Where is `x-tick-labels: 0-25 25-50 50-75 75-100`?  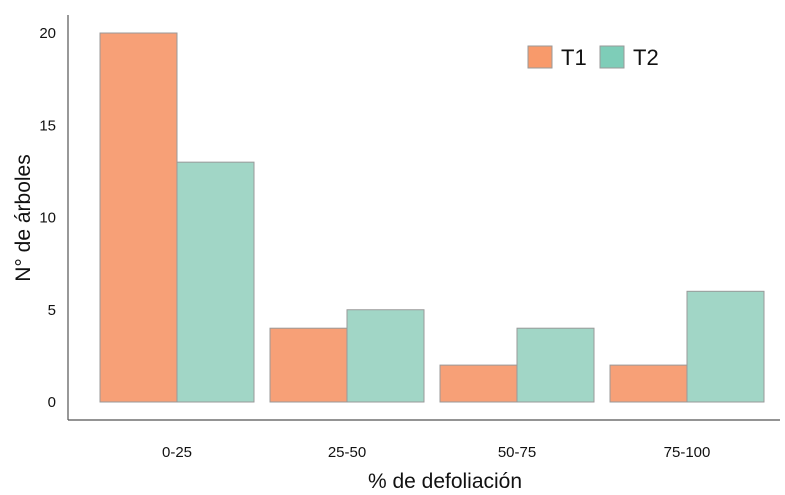 x-tick-labels: 0-25 25-50 50-75 75-100 is located at coordinates (436, 452).